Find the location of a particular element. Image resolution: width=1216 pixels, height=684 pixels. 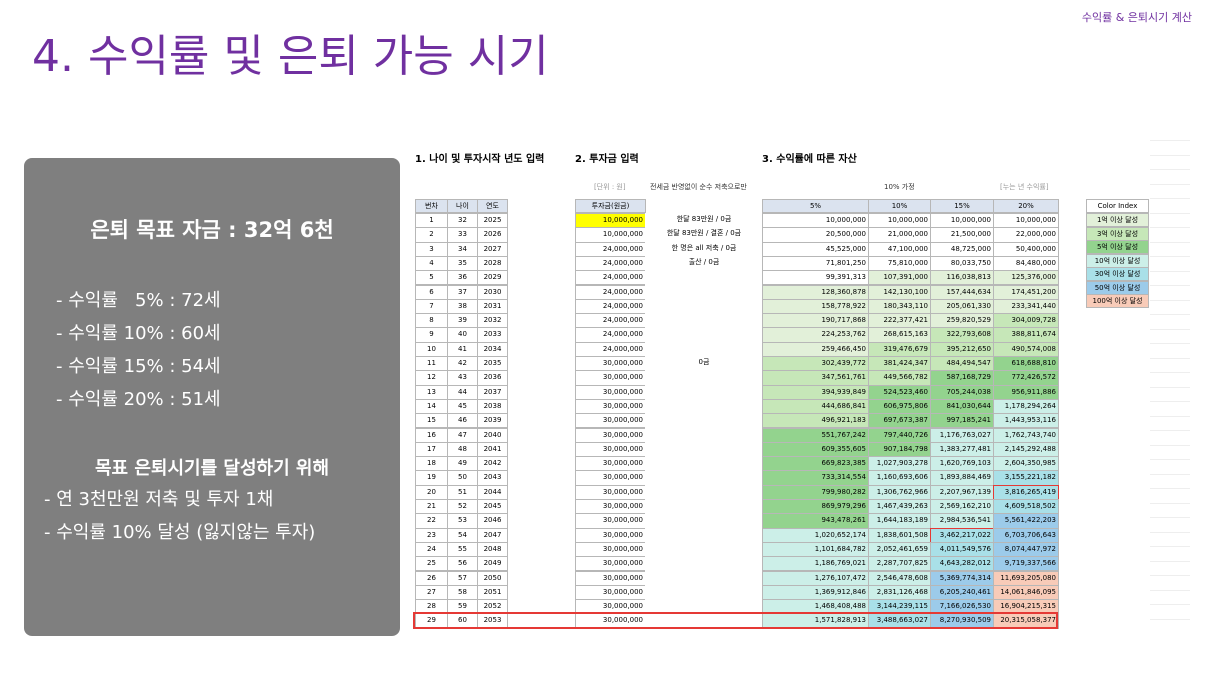

data-cell: 2027 is located at coordinates (492, 249).